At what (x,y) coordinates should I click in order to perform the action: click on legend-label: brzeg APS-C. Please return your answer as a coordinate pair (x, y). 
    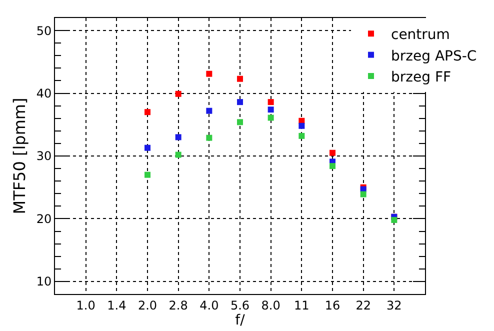
    Looking at the image, I should click on (434, 56).